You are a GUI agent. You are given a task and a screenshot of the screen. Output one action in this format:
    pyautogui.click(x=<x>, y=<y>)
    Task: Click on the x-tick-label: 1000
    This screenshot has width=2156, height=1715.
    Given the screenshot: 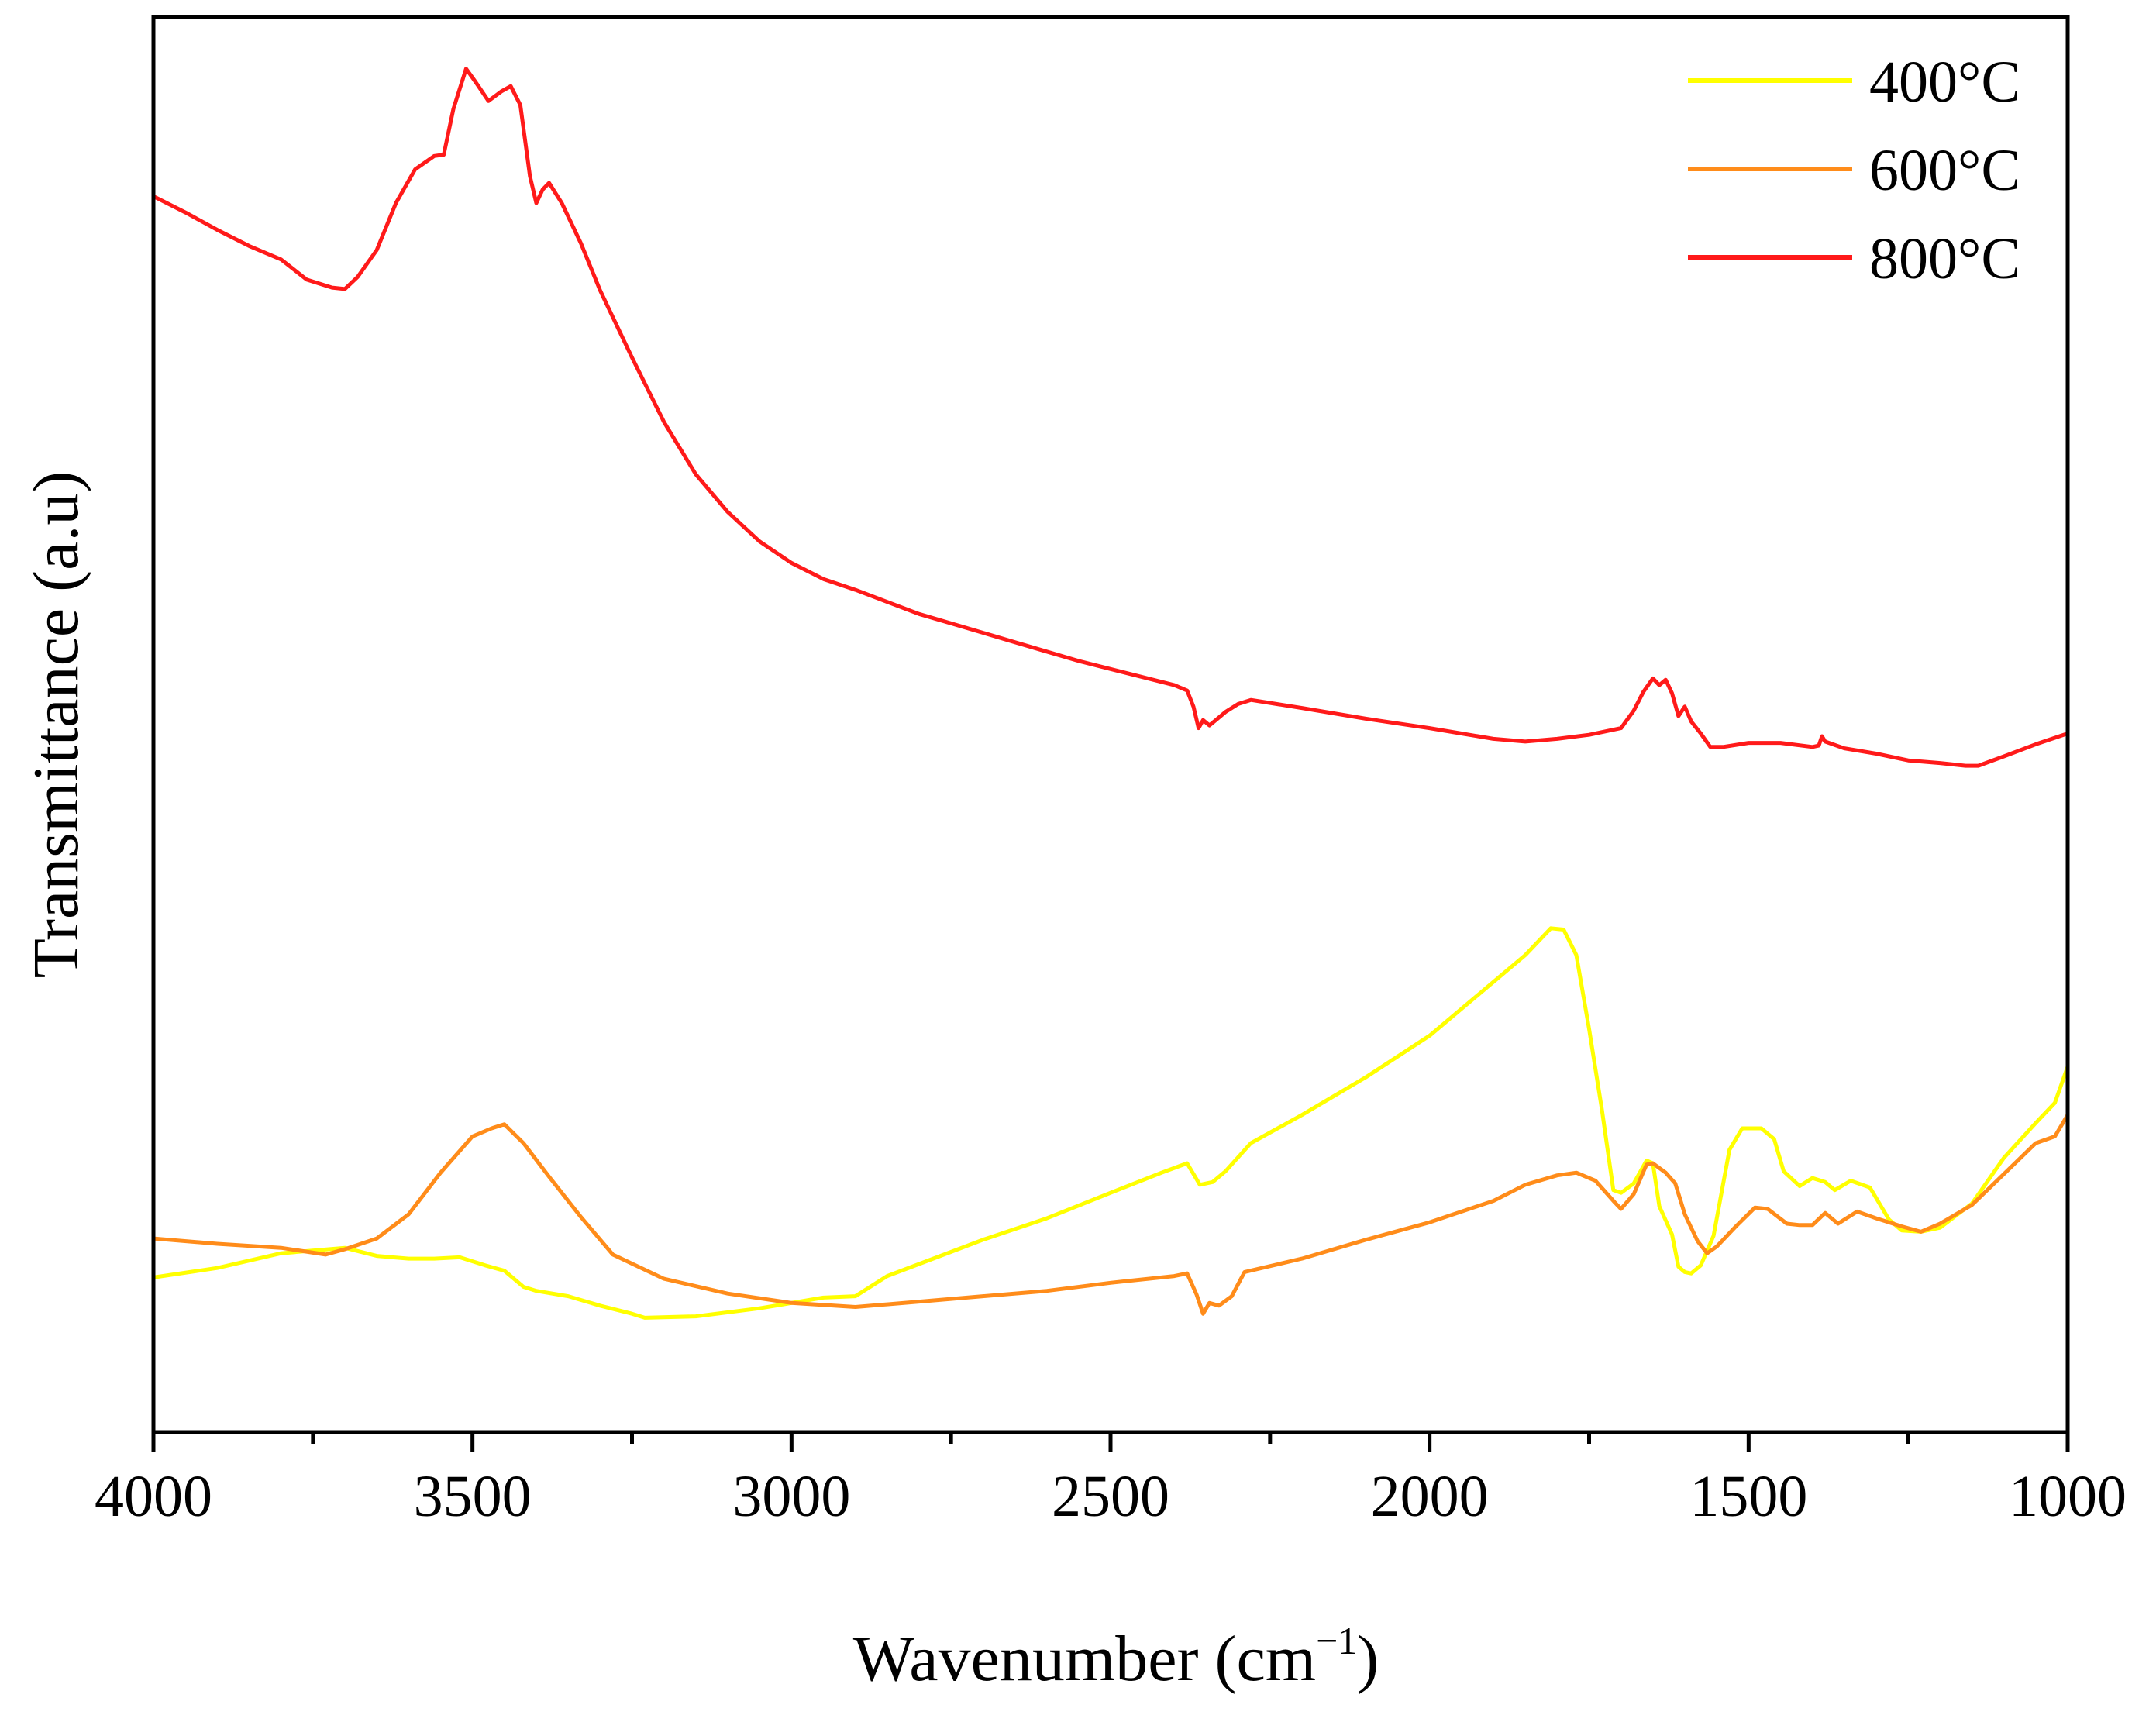 What is the action you would take?
    pyautogui.click(x=2068, y=1496)
    